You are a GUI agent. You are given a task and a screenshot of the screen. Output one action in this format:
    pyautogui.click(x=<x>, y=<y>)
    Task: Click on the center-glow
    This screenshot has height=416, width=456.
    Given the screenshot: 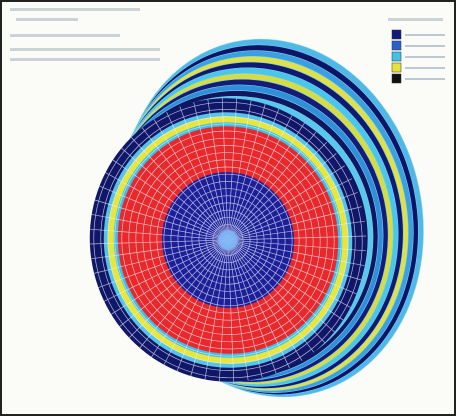 What is the action you would take?
    pyautogui.click(x=228, y=240)
    